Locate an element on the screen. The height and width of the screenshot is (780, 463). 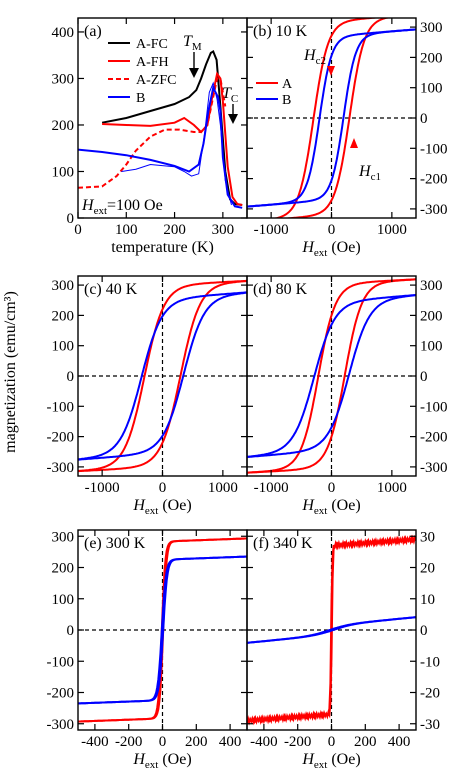
x-tick-label: 100 is located at coordinates (126, 230).